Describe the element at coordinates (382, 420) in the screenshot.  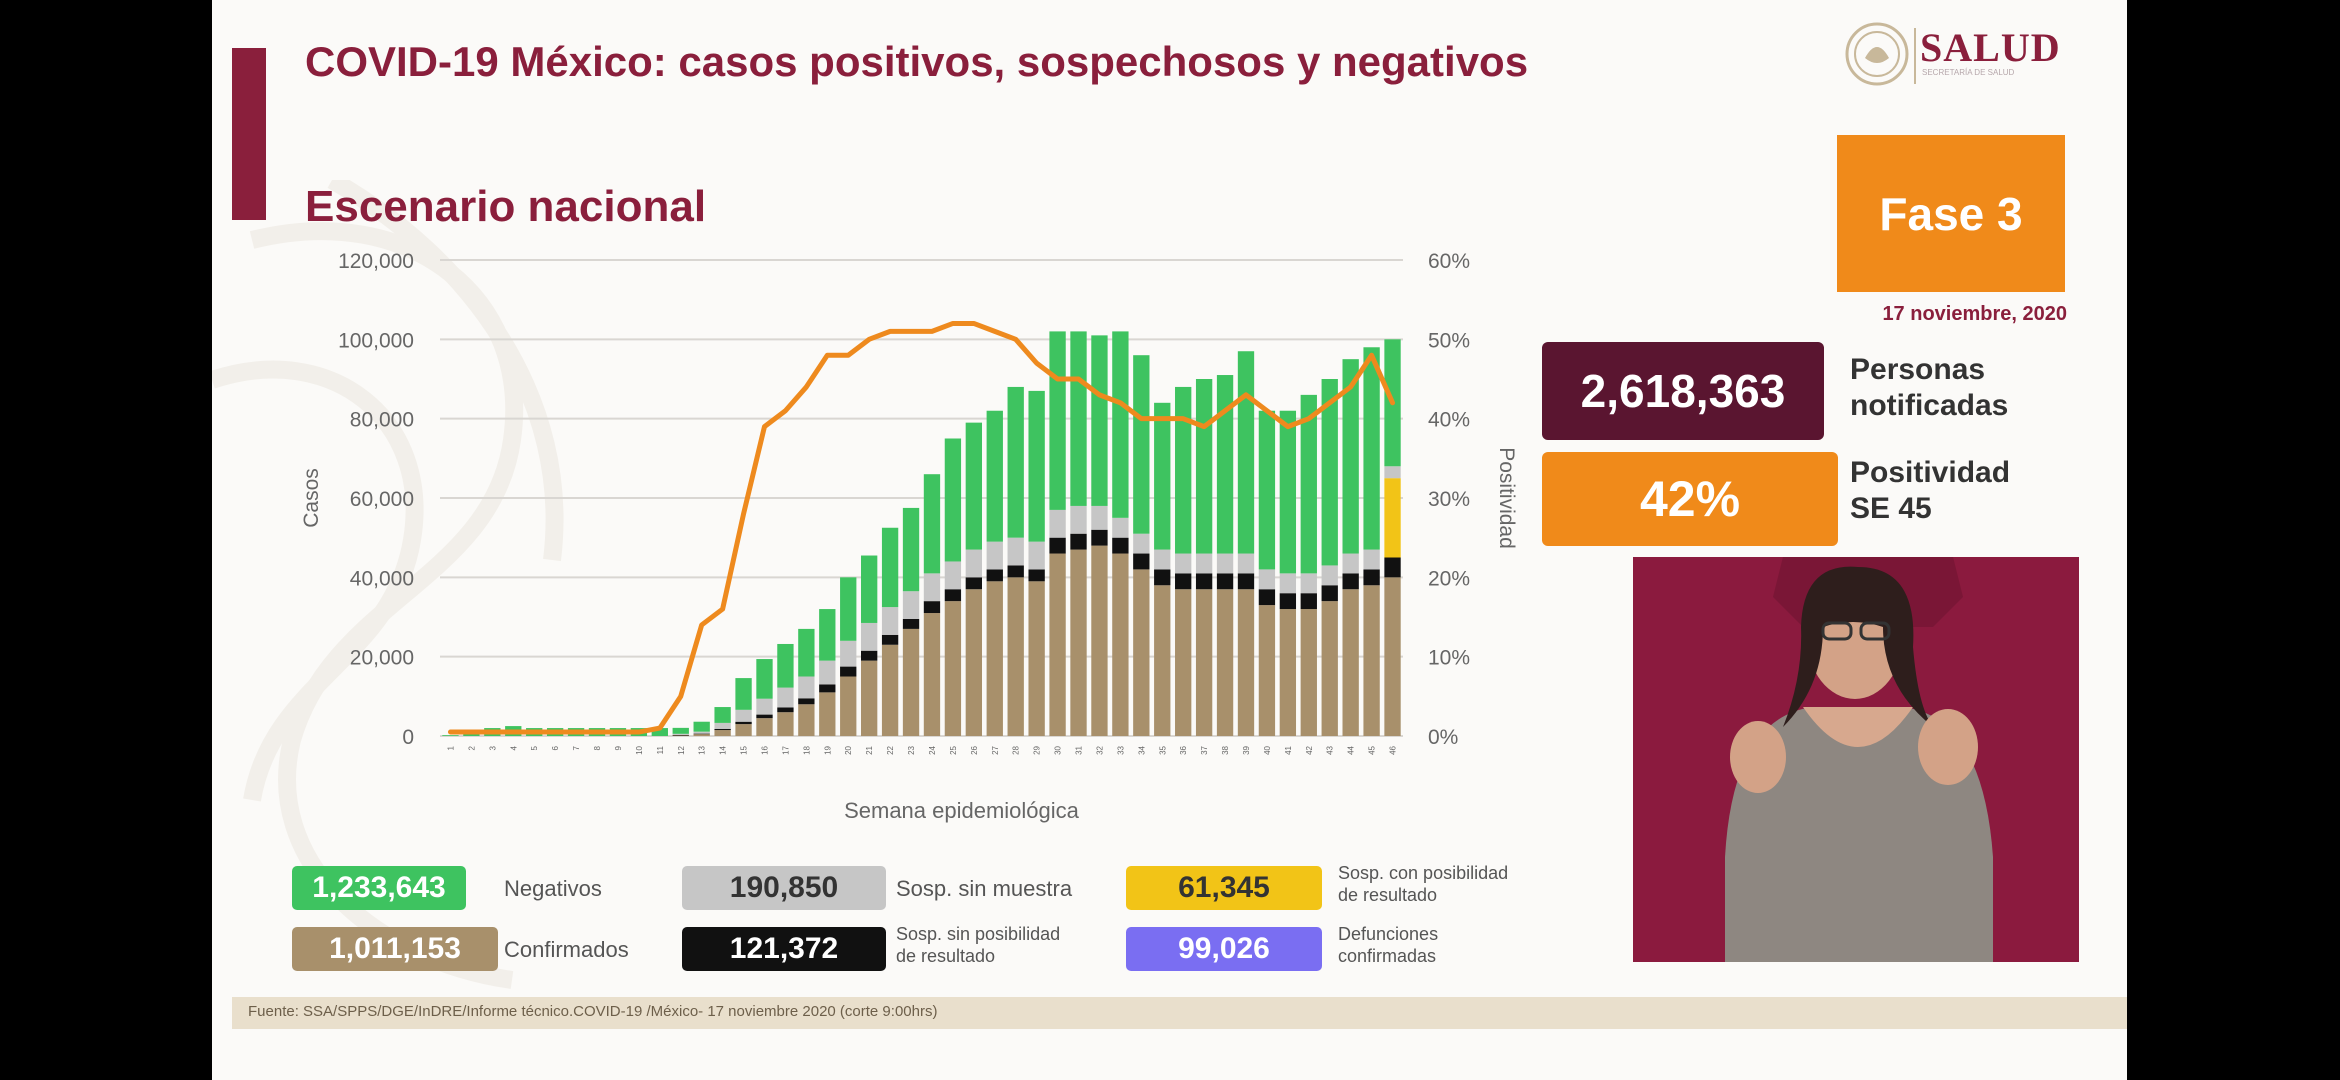
I see `y-tick-label: 80,000` at that location.